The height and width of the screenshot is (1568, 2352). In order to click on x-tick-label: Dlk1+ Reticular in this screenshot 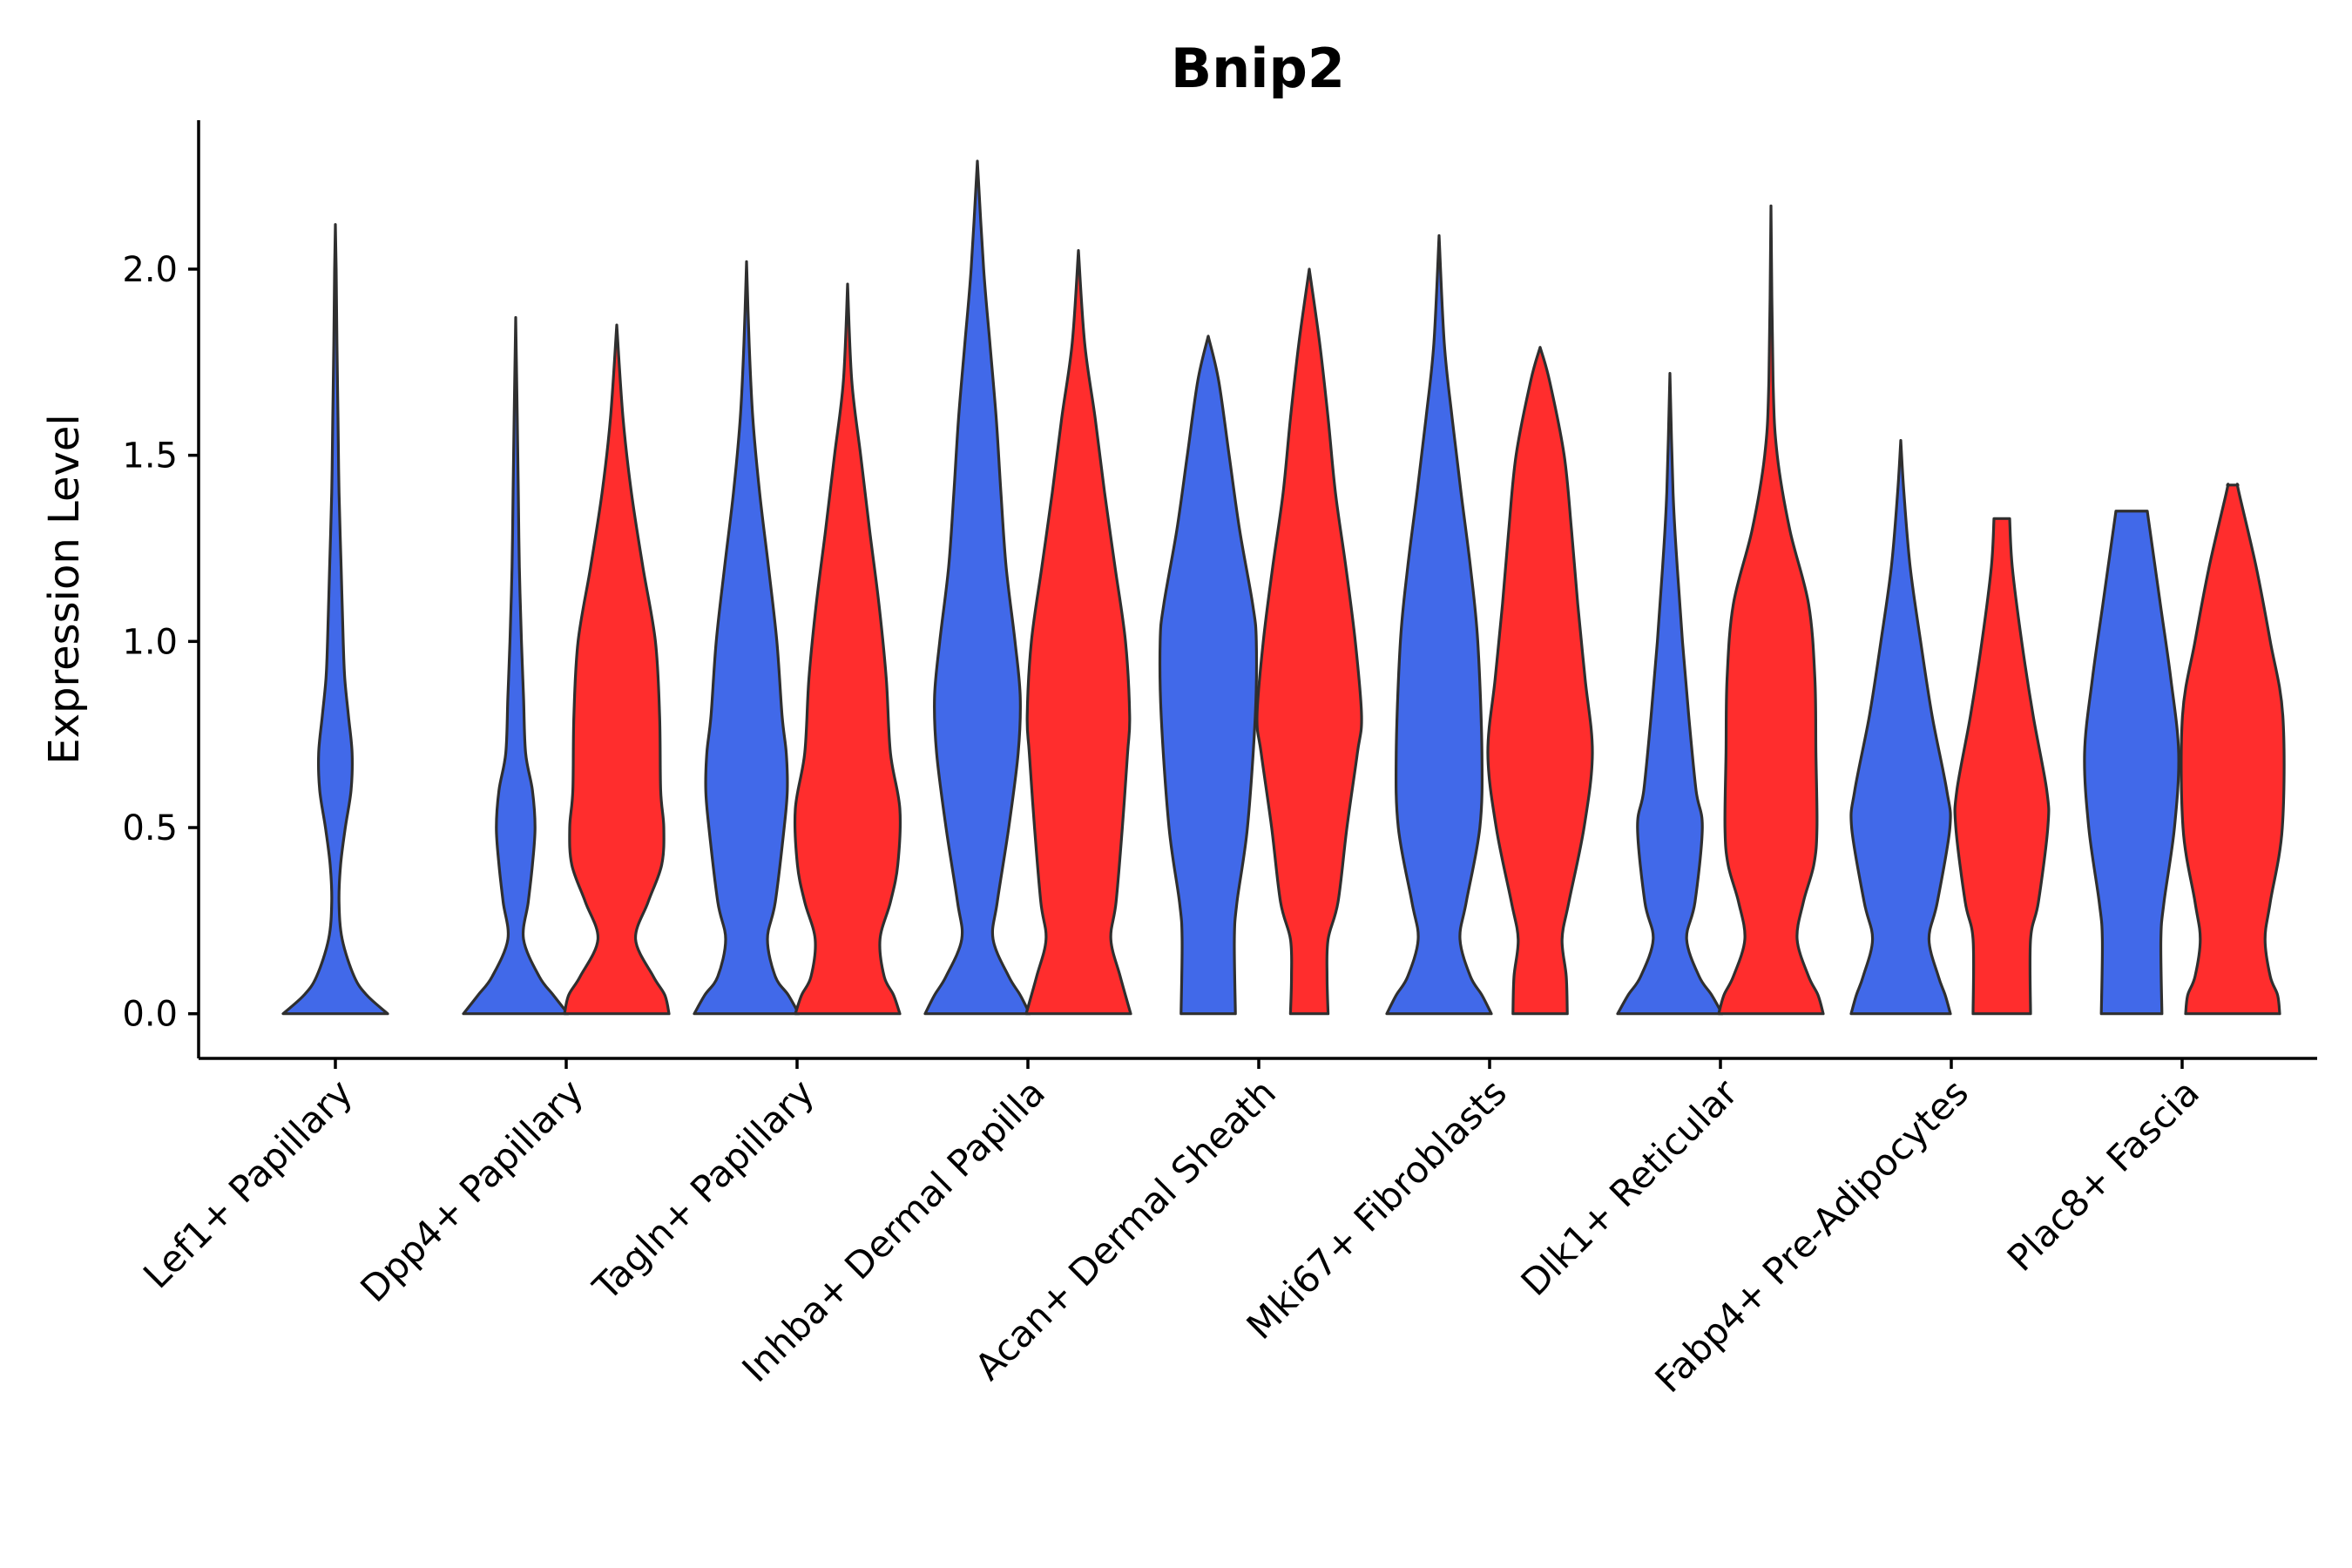, I will do `click(1630, 1187)`.